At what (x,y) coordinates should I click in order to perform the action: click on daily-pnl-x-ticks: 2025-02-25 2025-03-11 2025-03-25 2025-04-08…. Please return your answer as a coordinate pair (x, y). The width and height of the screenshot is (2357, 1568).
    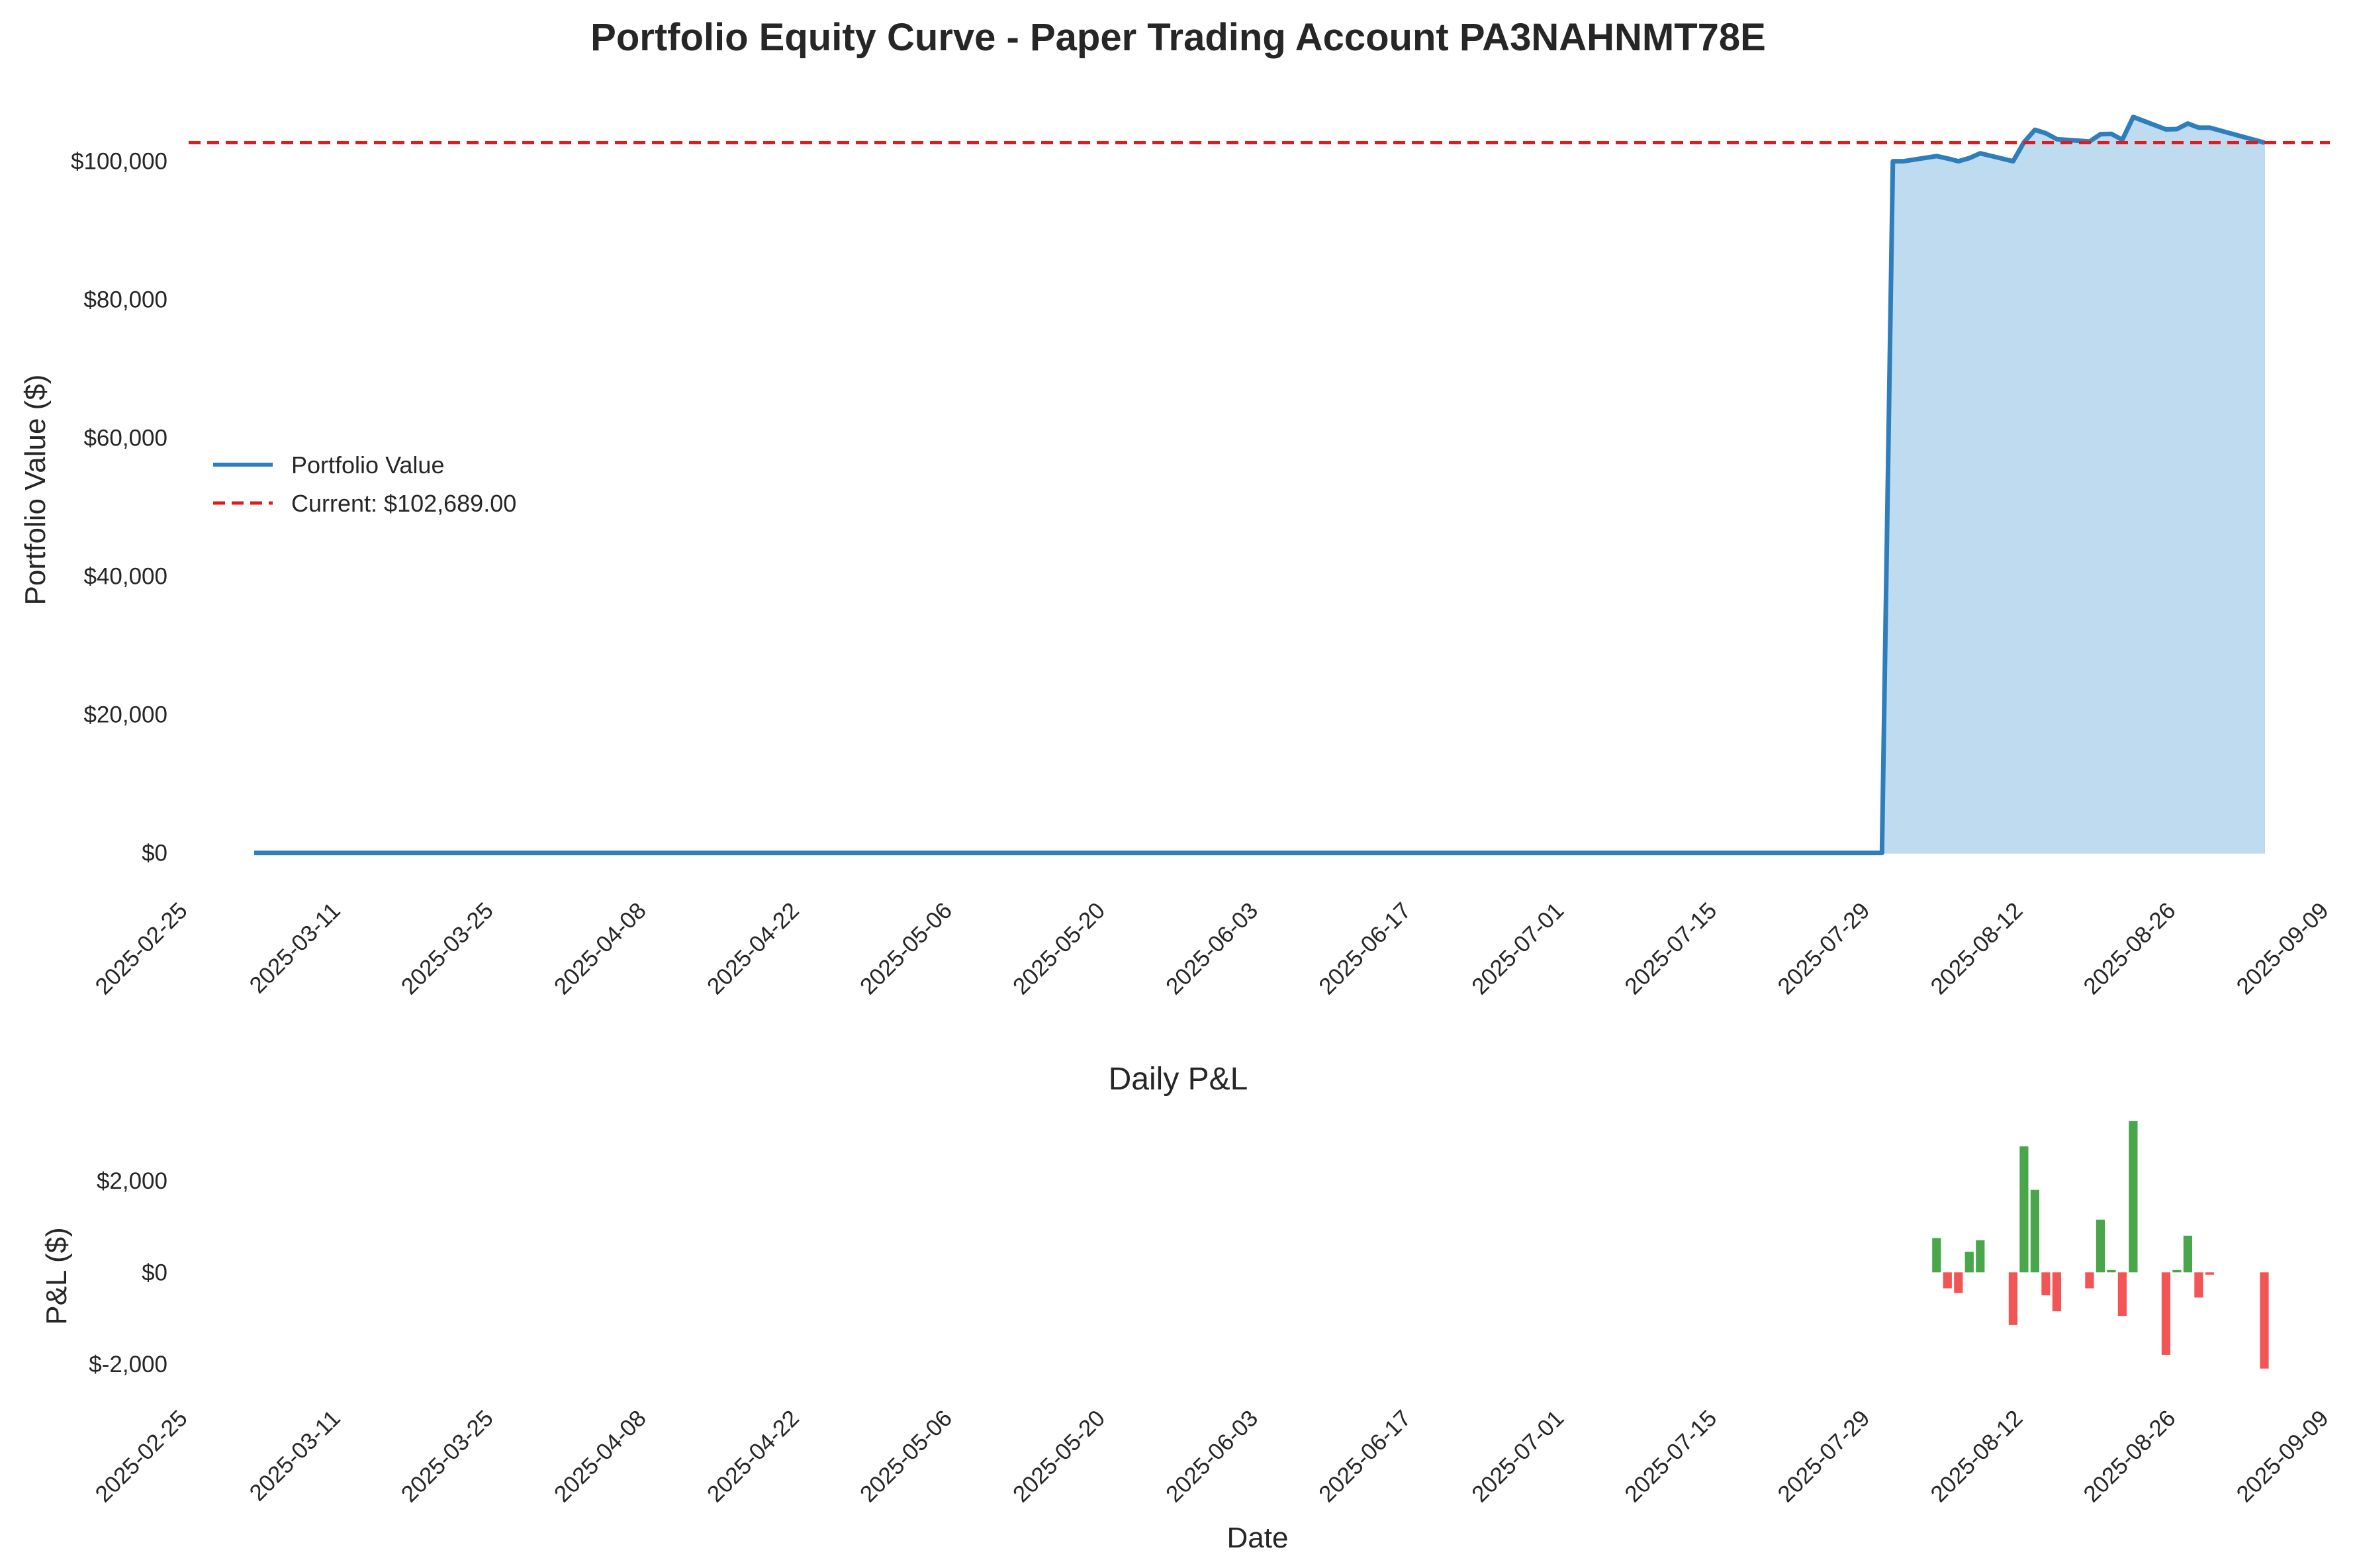
    Looking at the image, I should click on (1211, 1456).